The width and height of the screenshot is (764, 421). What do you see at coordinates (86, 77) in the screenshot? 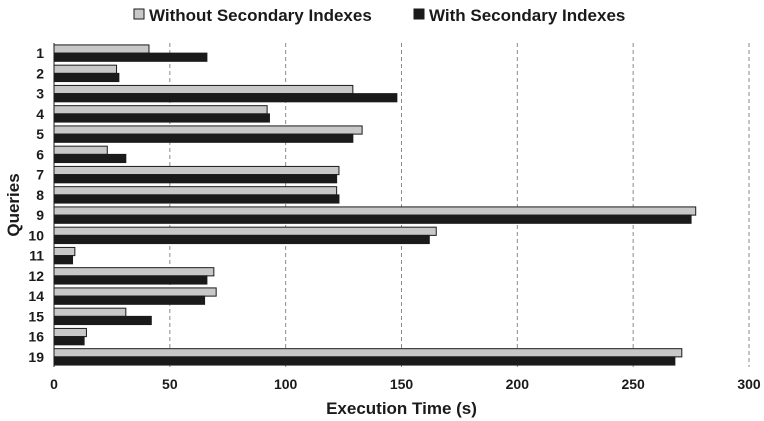
I see `bar-q2-with` at bounding box center [86, 77].